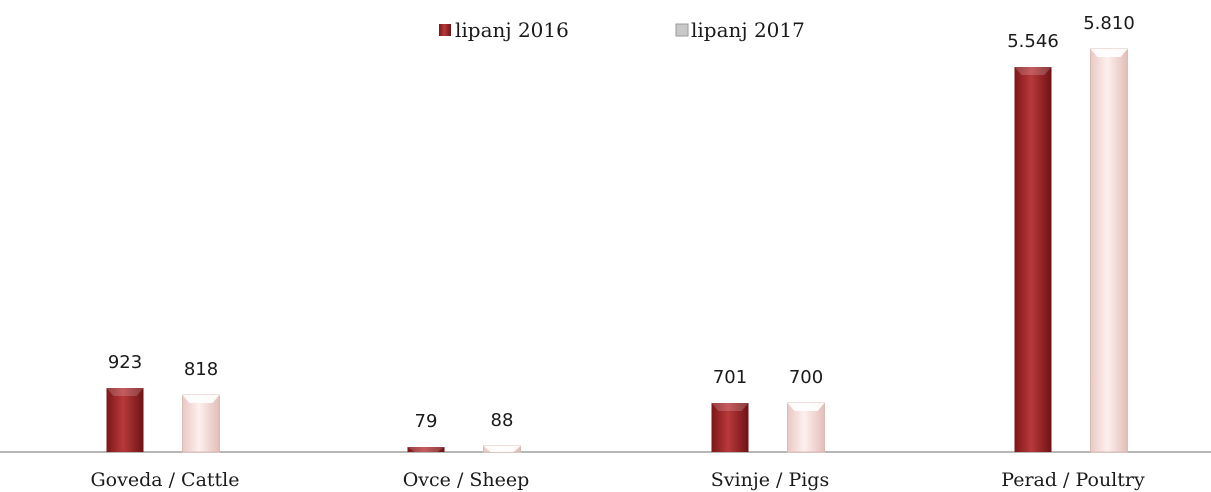  I want to click on value-label: 923, so click(125, 362).